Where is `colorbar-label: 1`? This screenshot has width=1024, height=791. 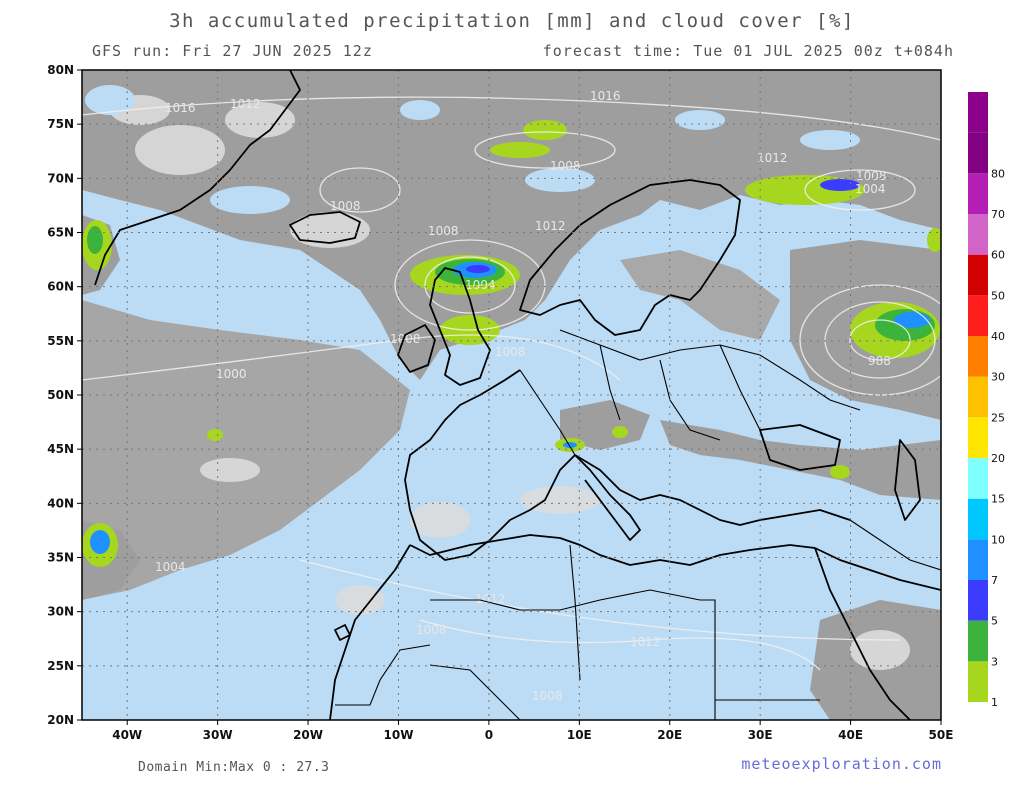 colorbar-label: 1 is located at coordinates (994, 702).